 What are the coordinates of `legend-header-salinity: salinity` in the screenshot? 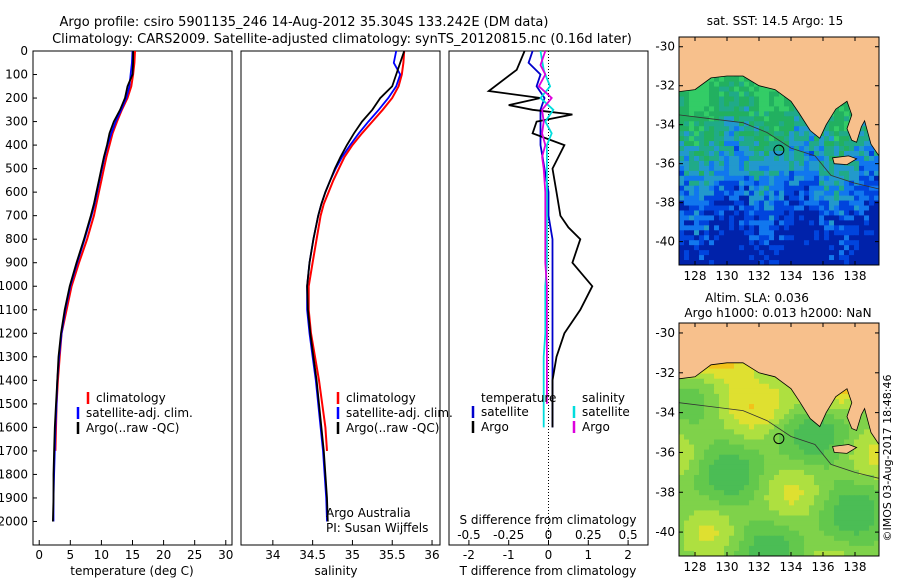 It's located at (603, 398).